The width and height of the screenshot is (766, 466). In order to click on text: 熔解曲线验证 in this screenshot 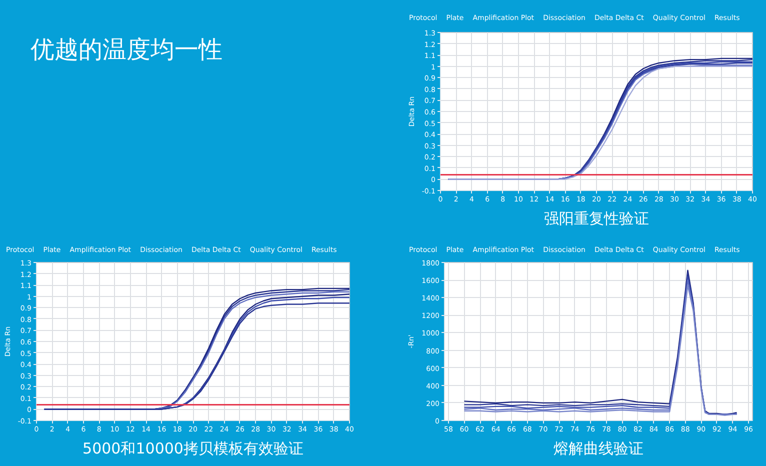, I will do `click(599, 449)`.